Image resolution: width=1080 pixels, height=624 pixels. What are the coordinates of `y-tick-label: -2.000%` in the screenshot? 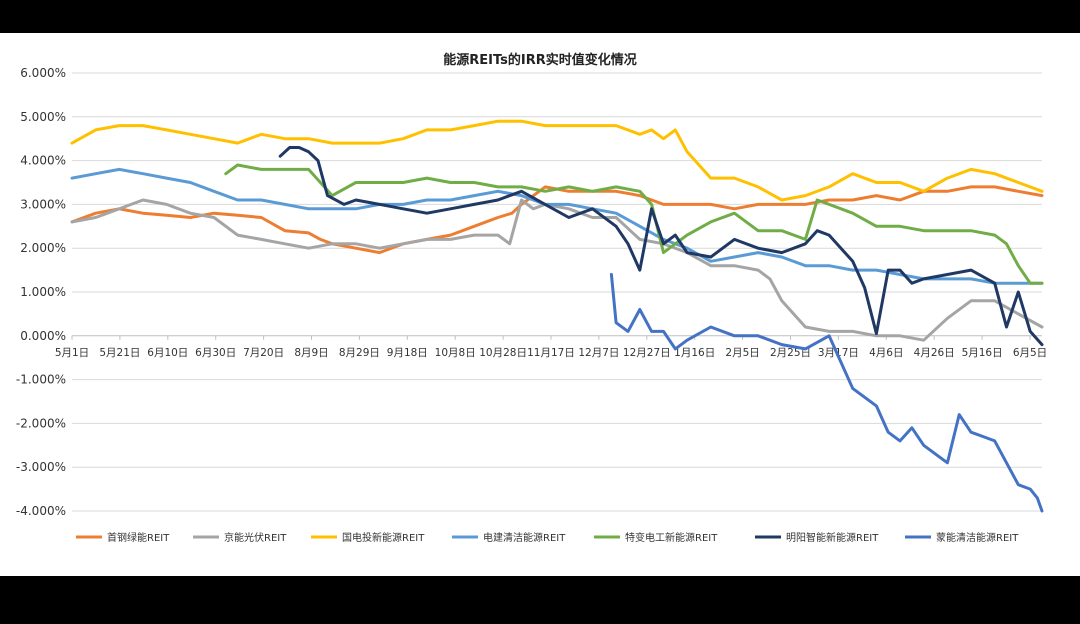 It's located at (41, 423).